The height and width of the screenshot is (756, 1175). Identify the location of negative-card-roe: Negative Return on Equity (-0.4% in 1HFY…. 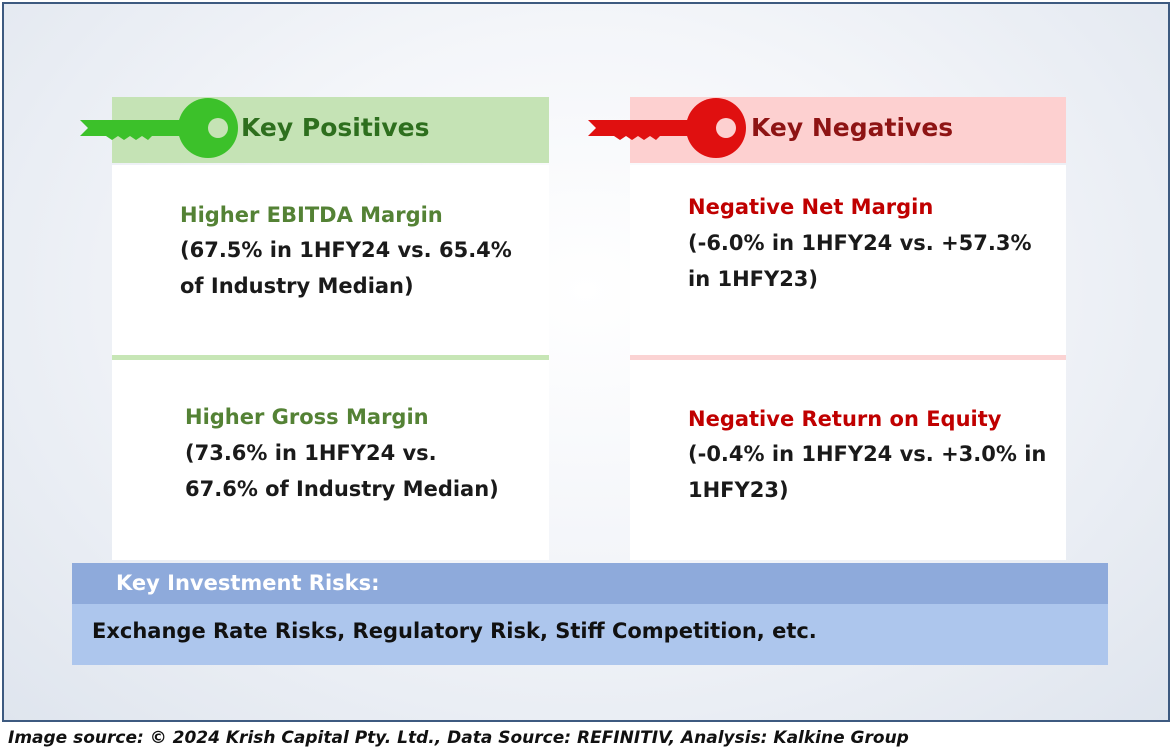
(848, 460).